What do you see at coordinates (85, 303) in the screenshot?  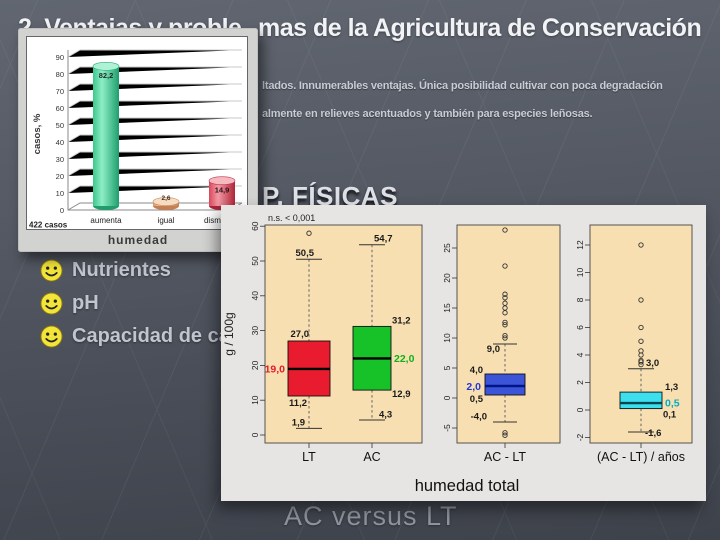 I see `bullet-label: pH` at bounding box center [85, 303].